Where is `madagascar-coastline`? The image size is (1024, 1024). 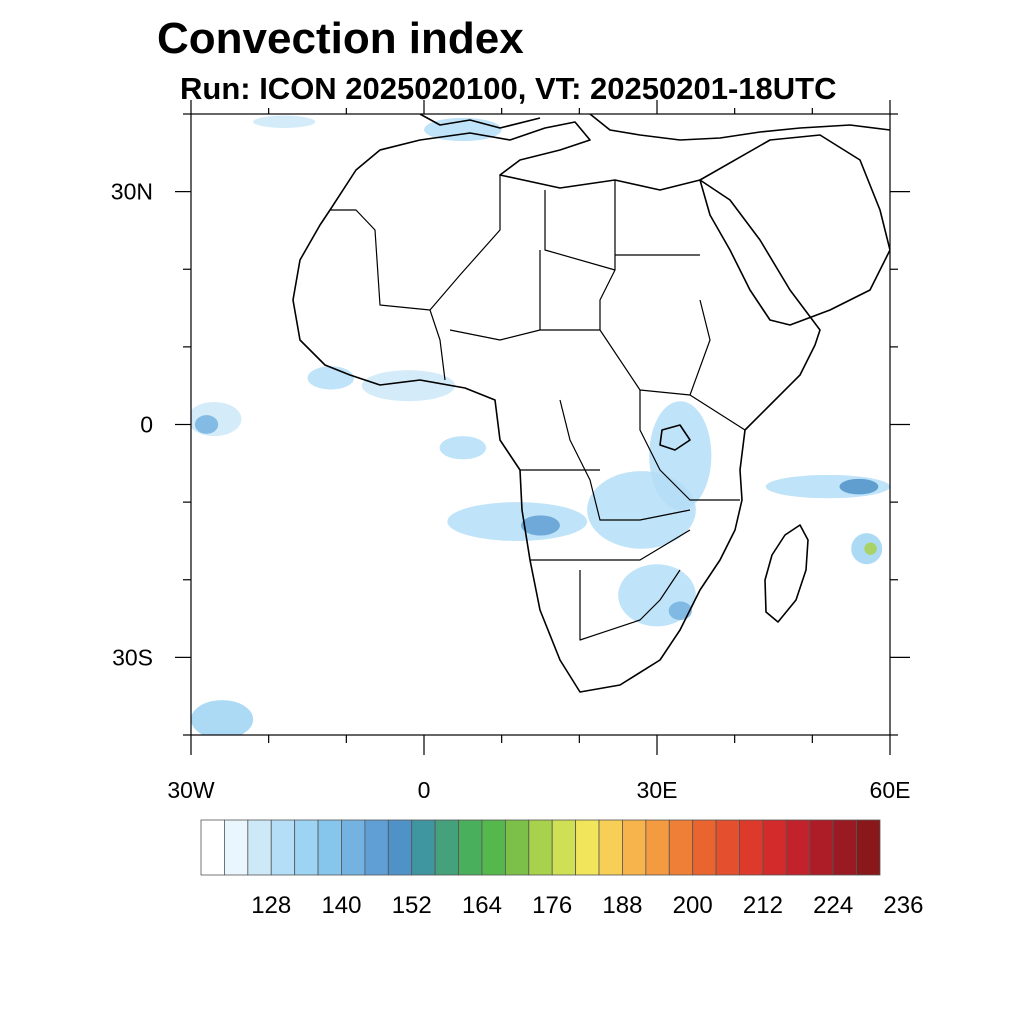
madagascar-coastline is located at coordinates (786, 573).